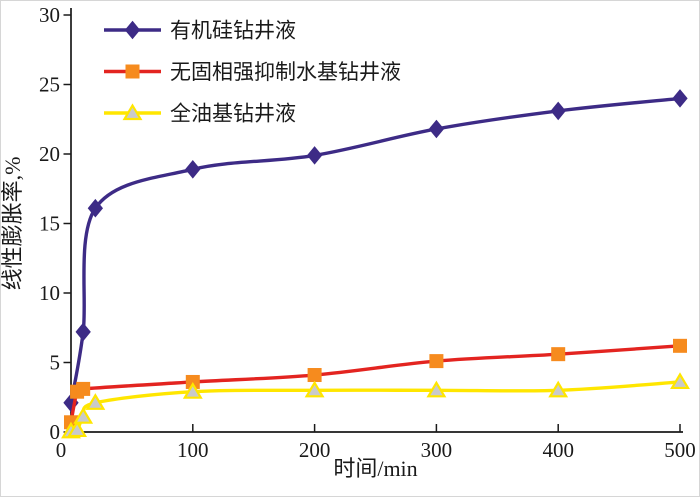  I want to click on y-tick-label: 0, so click(55, 432).